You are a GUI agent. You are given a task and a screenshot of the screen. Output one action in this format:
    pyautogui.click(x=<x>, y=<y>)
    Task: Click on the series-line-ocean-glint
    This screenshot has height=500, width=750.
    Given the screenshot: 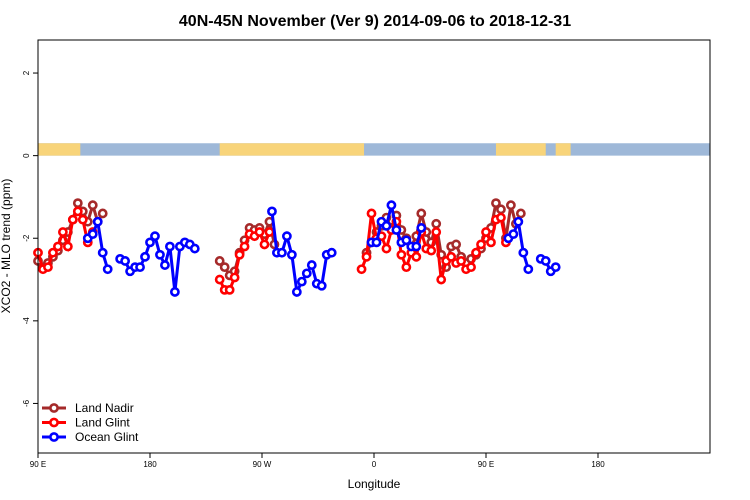 What is the action you would take?
    pyautogui.click(x=518, y=243)
    